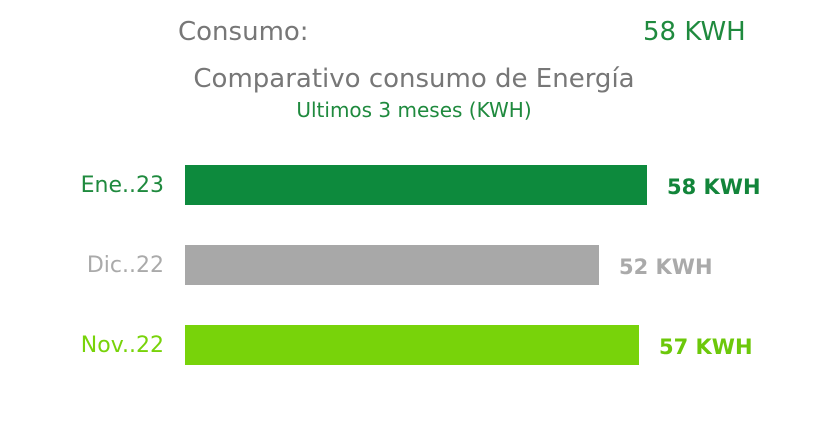  What do you see at coordinates (122, 345) in the screenshot?
I see `category-label-2: Nov..22` at bounding box center [122, 345].